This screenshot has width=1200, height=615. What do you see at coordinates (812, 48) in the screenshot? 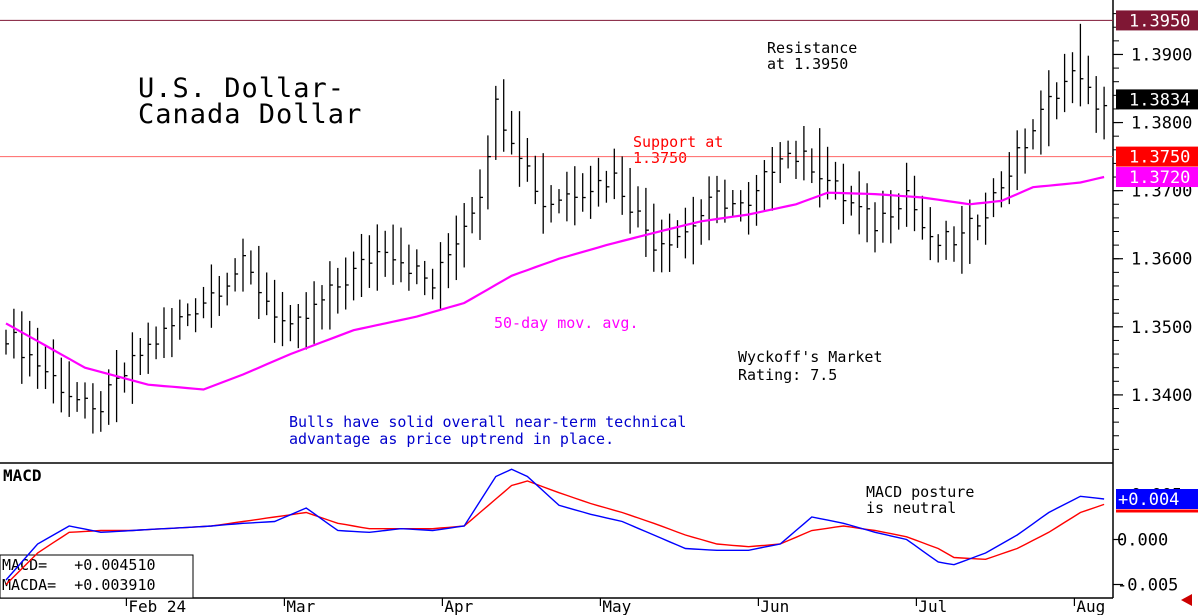
I see `resistance-annotation-1: Resistance` at bounding box center [812, 48].